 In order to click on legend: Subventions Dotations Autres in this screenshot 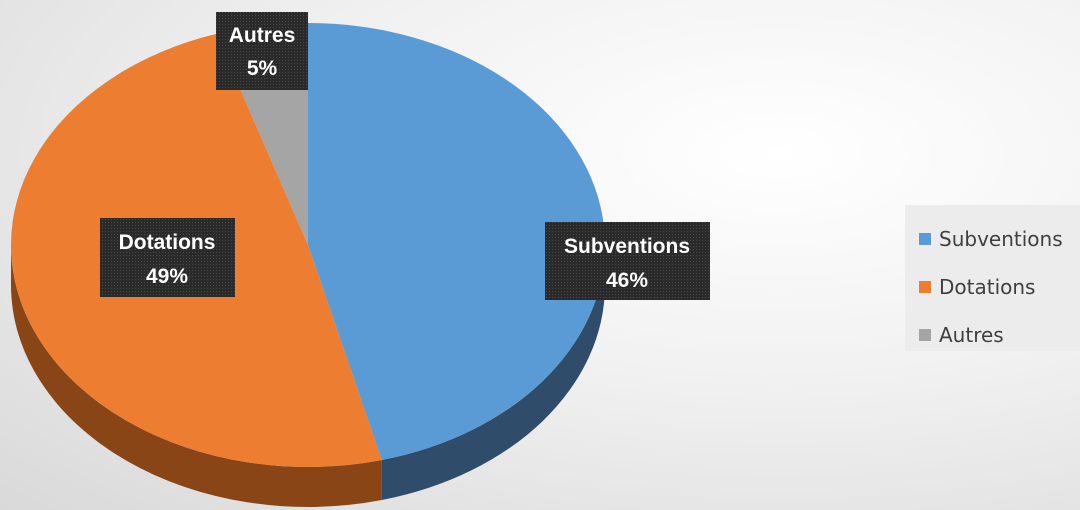, I will do `click(992, 278)`.